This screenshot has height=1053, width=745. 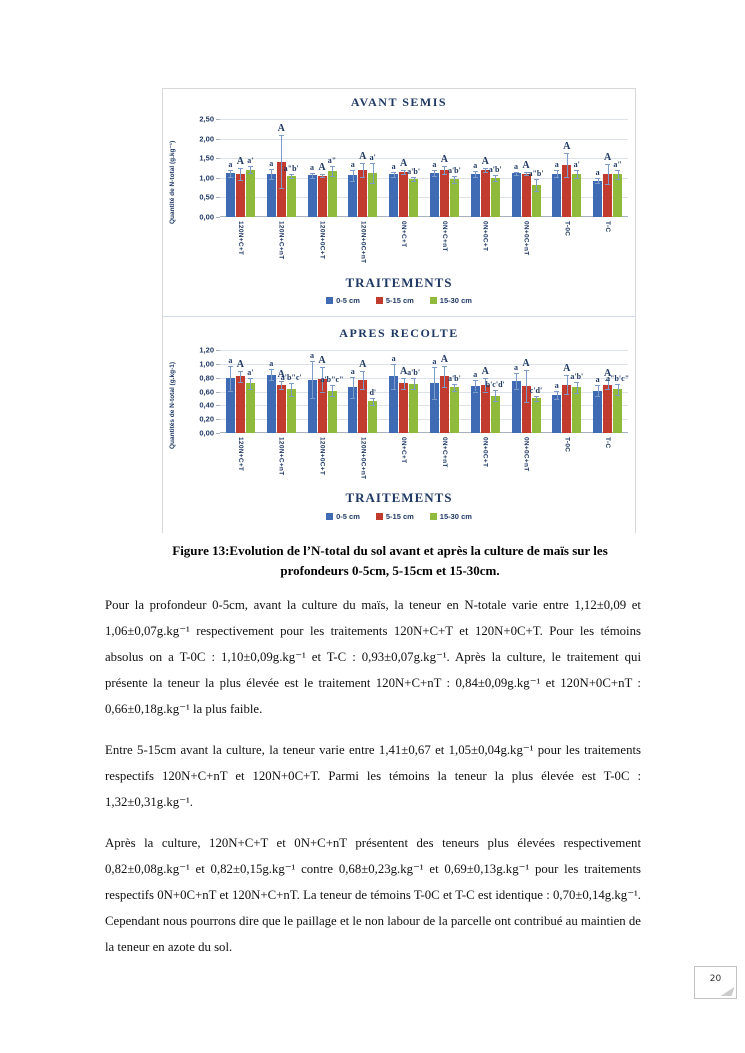 I want to click on x-axis-line, so click(x=424, y=432).